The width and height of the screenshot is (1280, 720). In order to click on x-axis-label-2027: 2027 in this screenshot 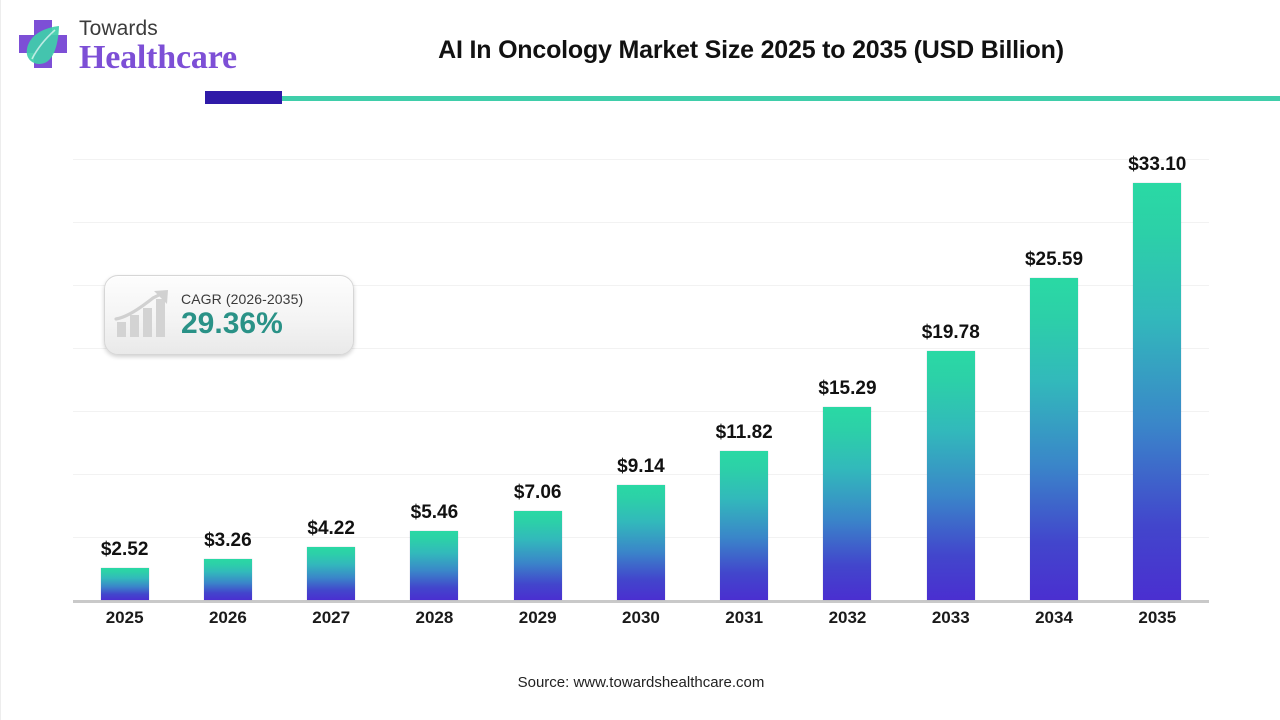, I will do `click(331, 617)`.